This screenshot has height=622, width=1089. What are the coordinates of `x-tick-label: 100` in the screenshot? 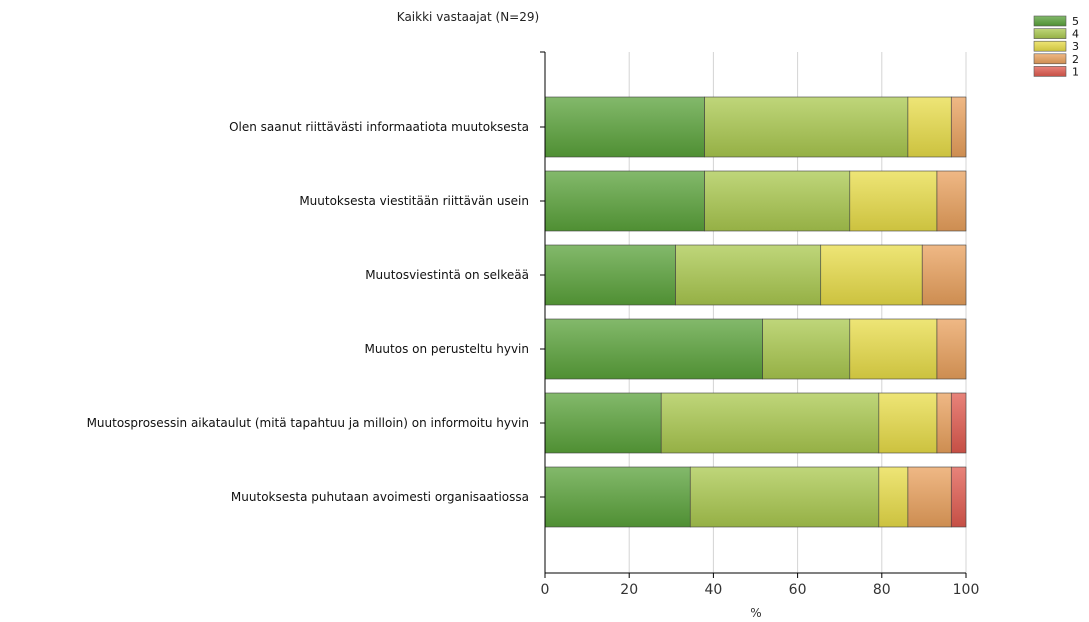 It's located at (966, 590).